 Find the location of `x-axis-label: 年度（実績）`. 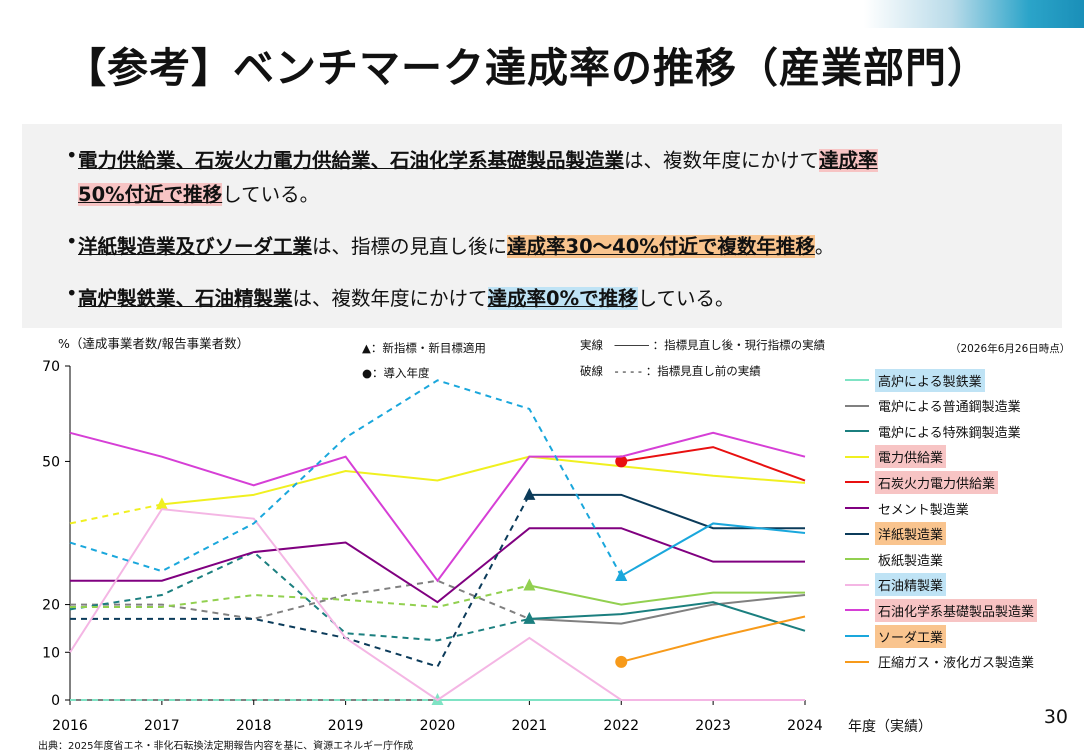

x-axis-label: 年度（実績） is located at coordinates (890, 727).